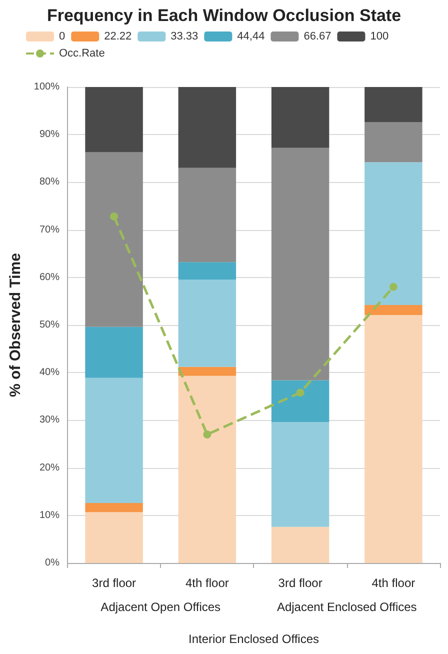 The height and width of the screenshot is (654, 448). What do you see at coordinates (62, 36) in the screenshot?
I see `legend-label: 0` at bounding box center [62, 36].